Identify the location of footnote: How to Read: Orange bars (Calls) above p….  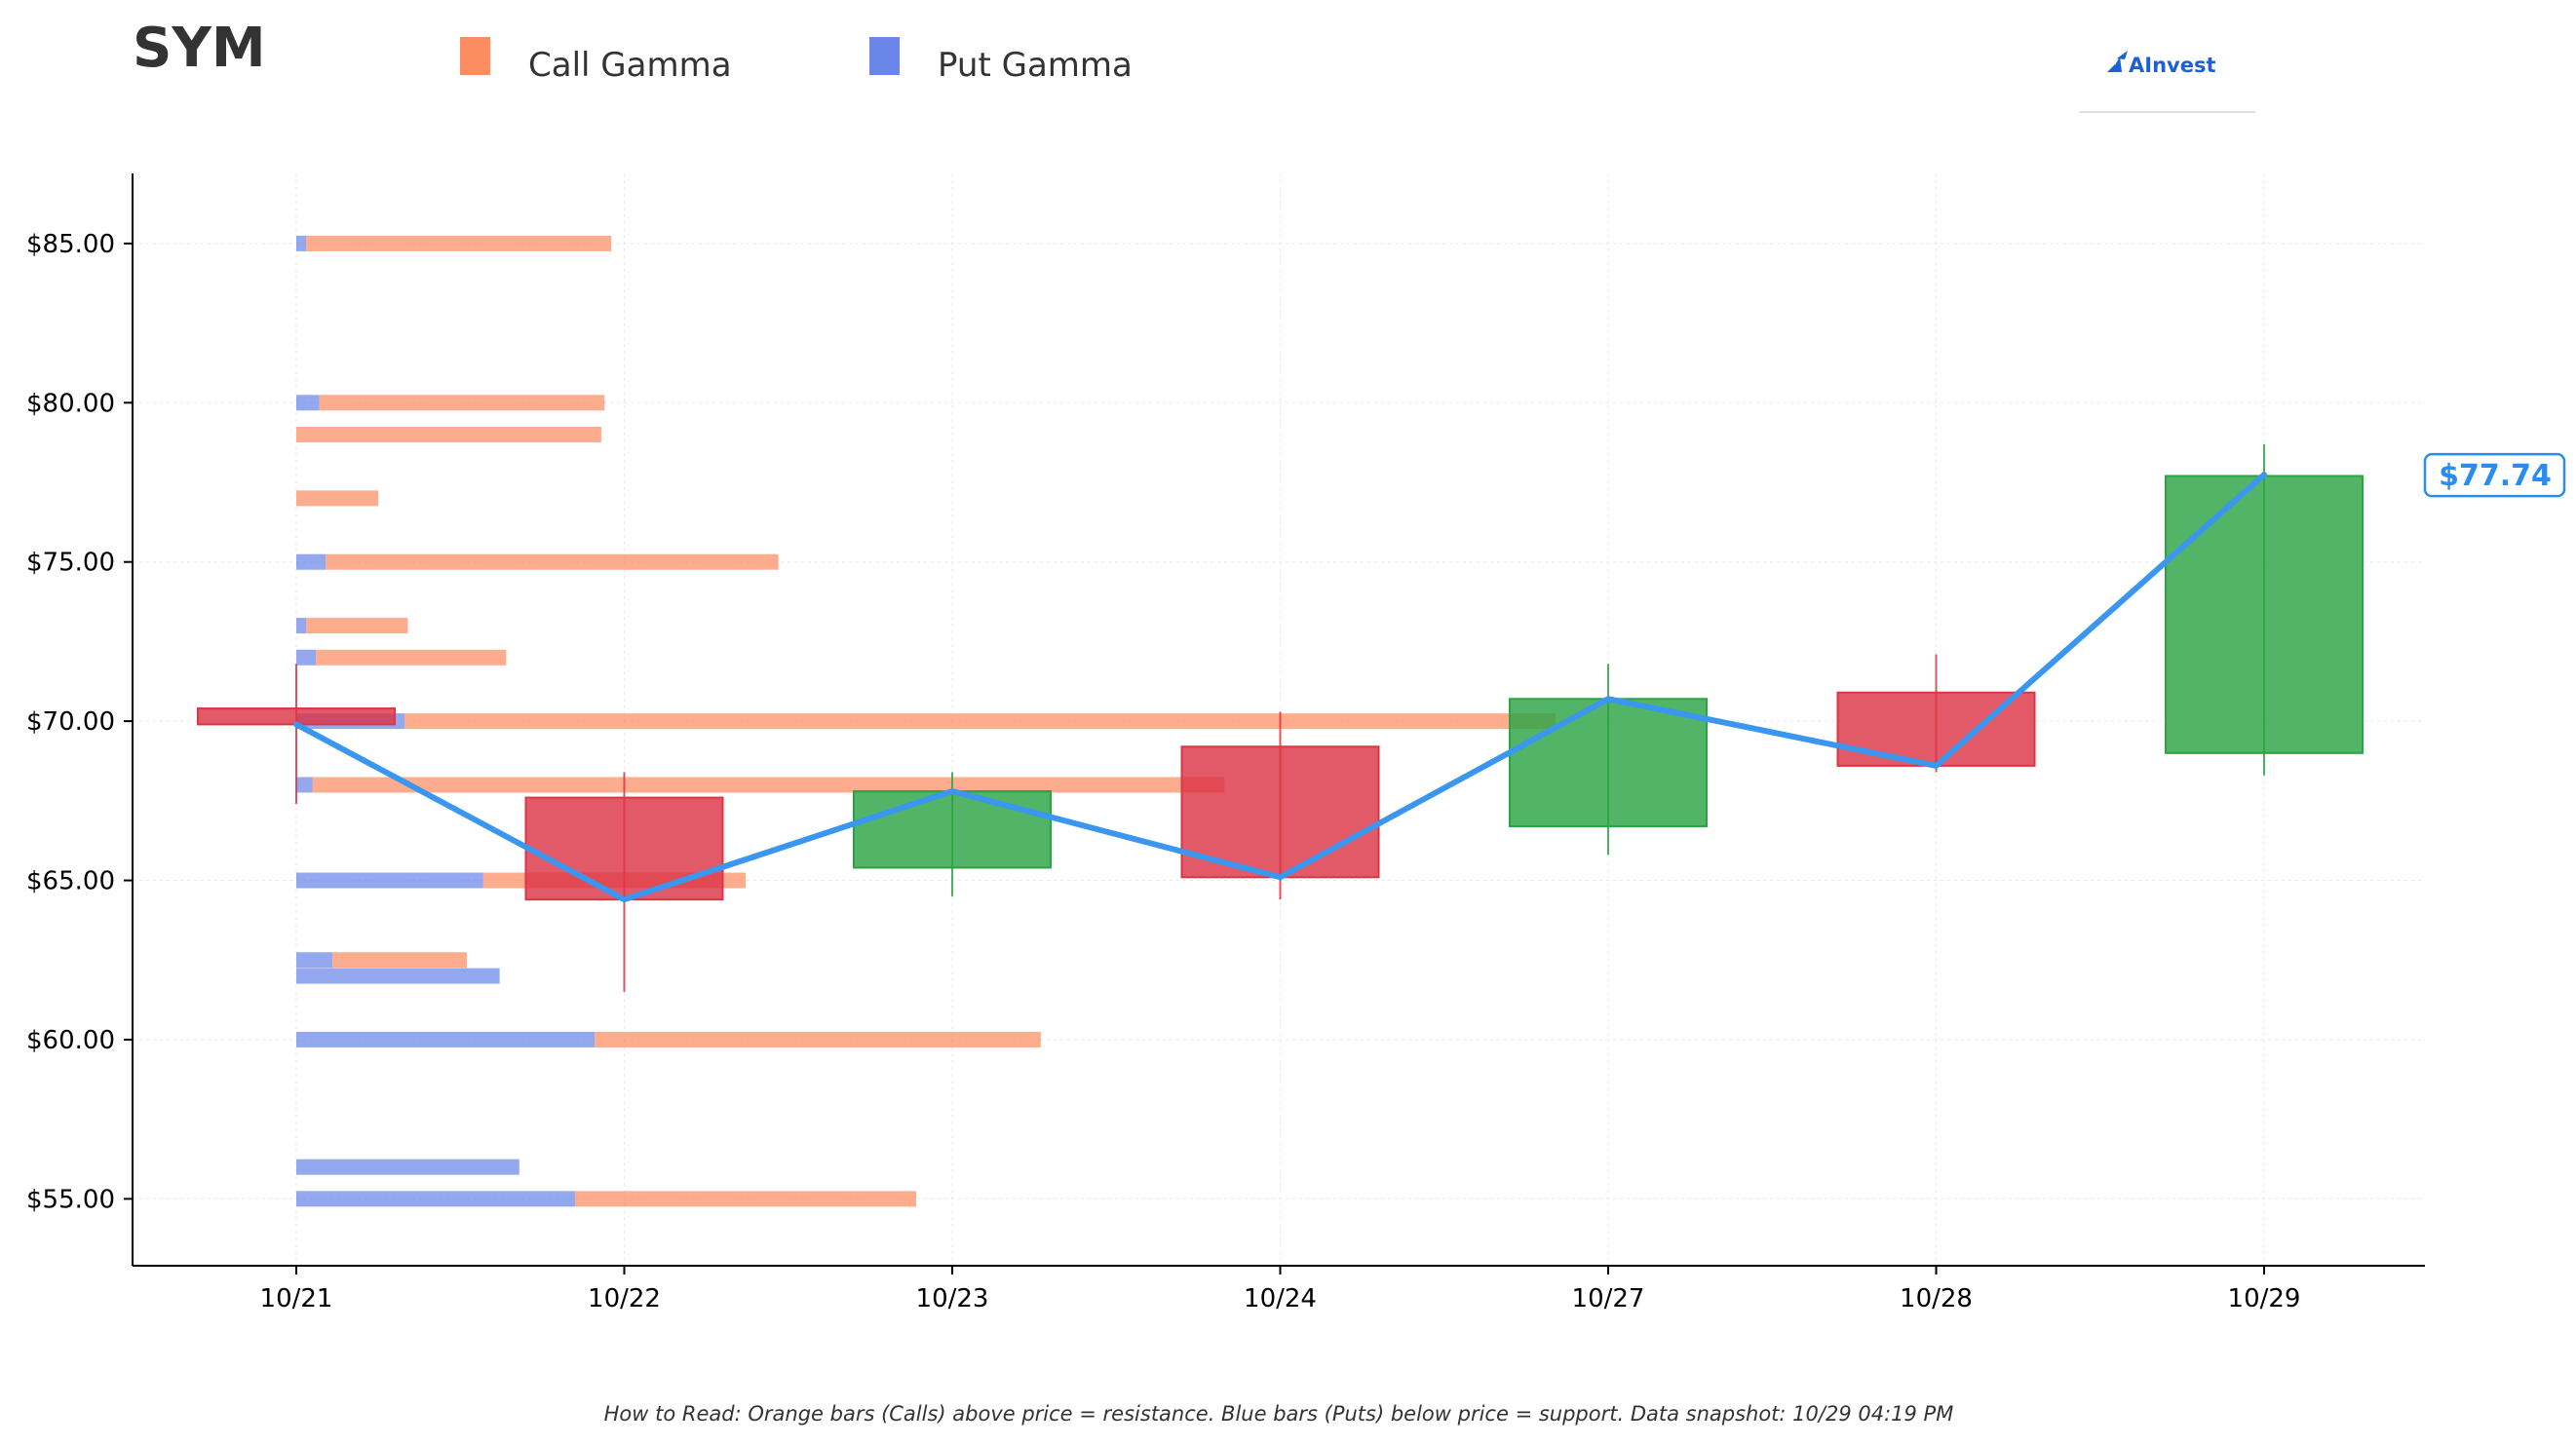
(1279, 1414).